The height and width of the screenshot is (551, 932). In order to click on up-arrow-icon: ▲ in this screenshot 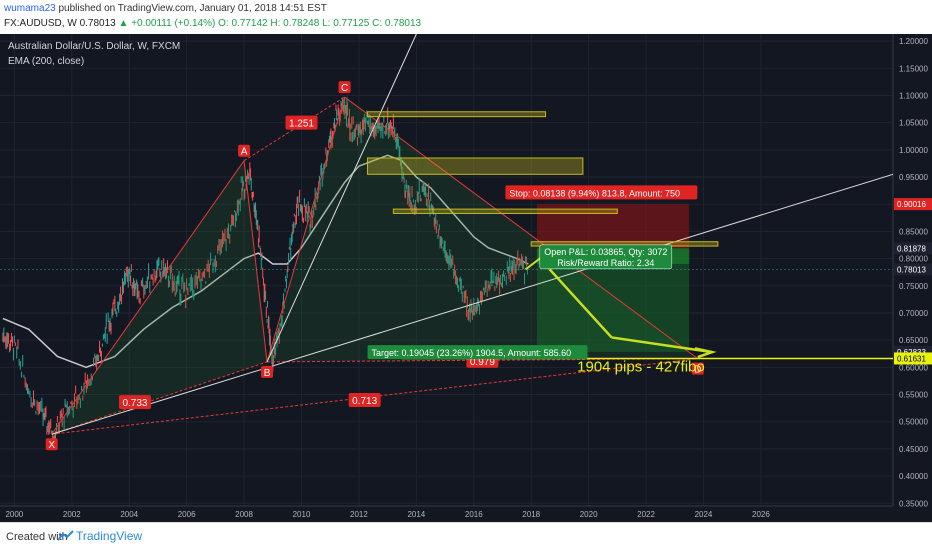, I will do `click(123, 23)`.